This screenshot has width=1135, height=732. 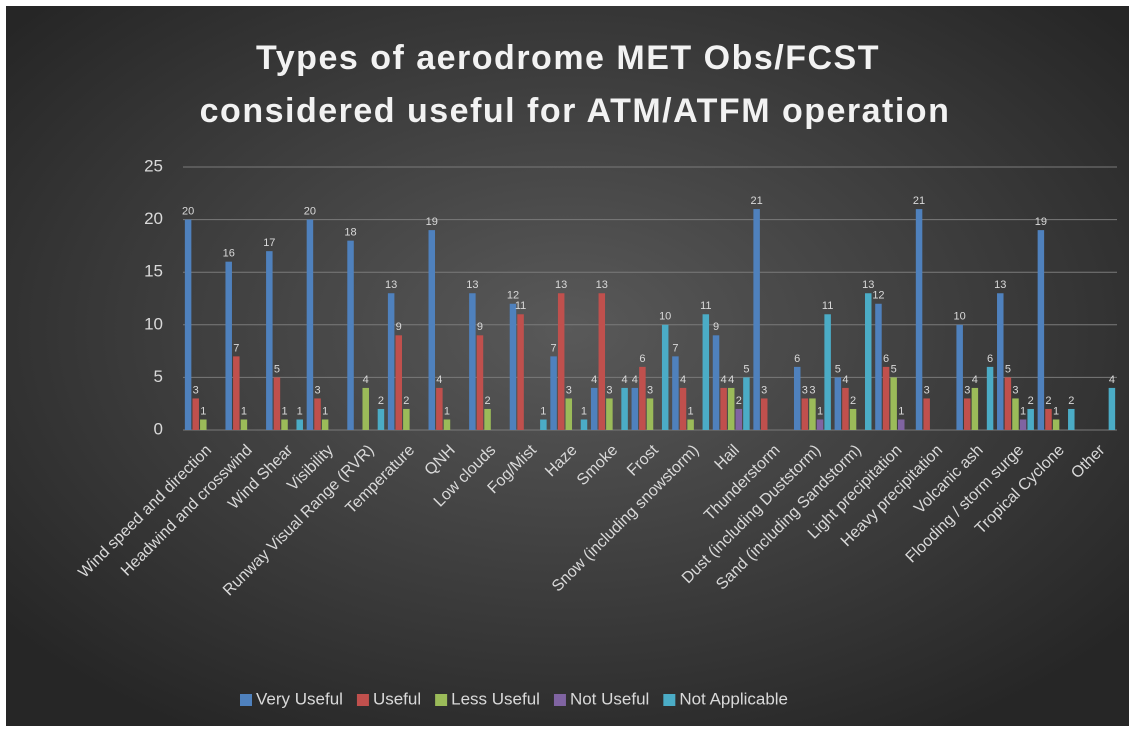 What do you see at coordinates (158, 376) in the screenshot?
I see `y-tick-label: 5` at bounding box center [158, 376].